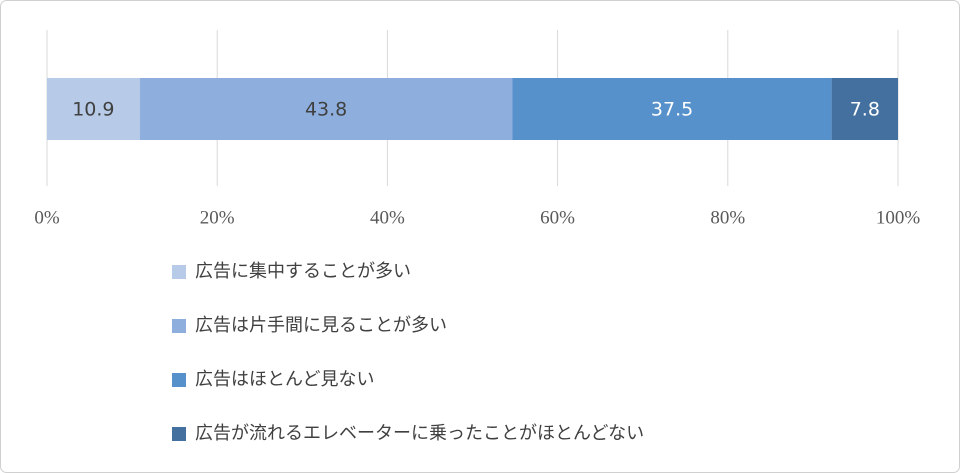  I want to click on legend-label: 広告が流れるエレベーターに乗ったことがほとんどない, so click(419, 433).